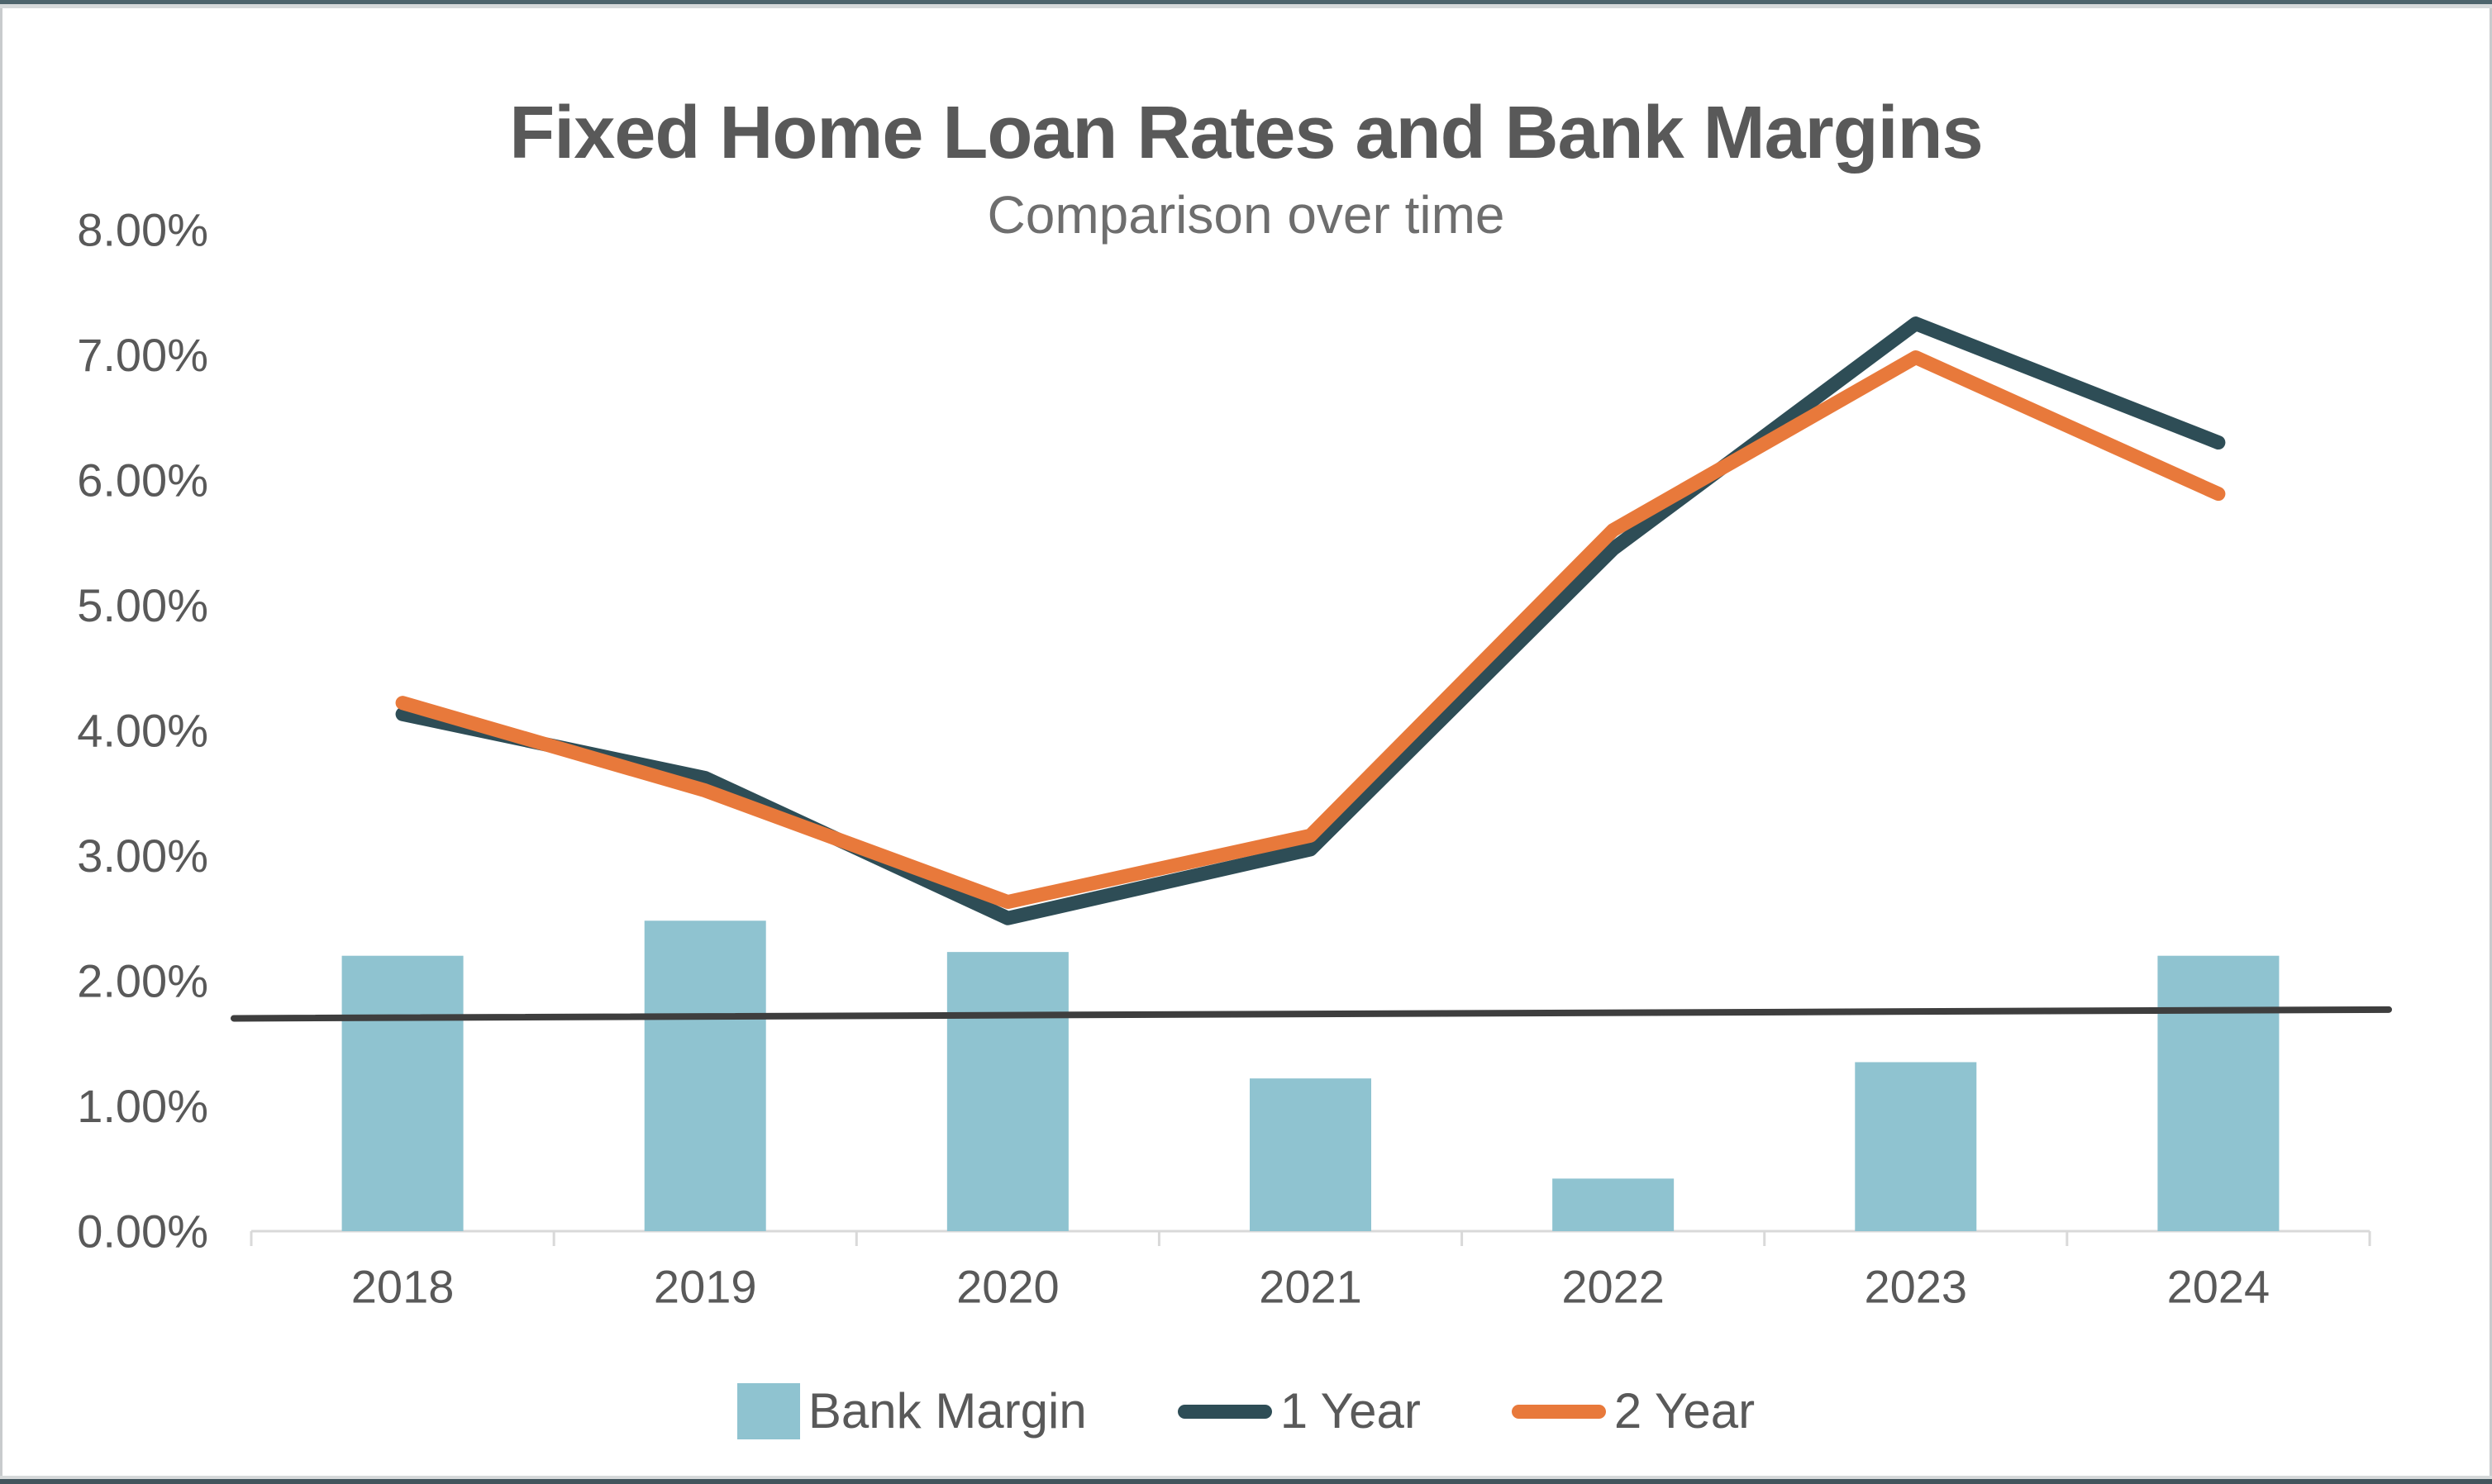  What do you see at coordinates (1246, 2) in the screenshot?
I see `window-frame-top` at bounding box center [1246, 2].